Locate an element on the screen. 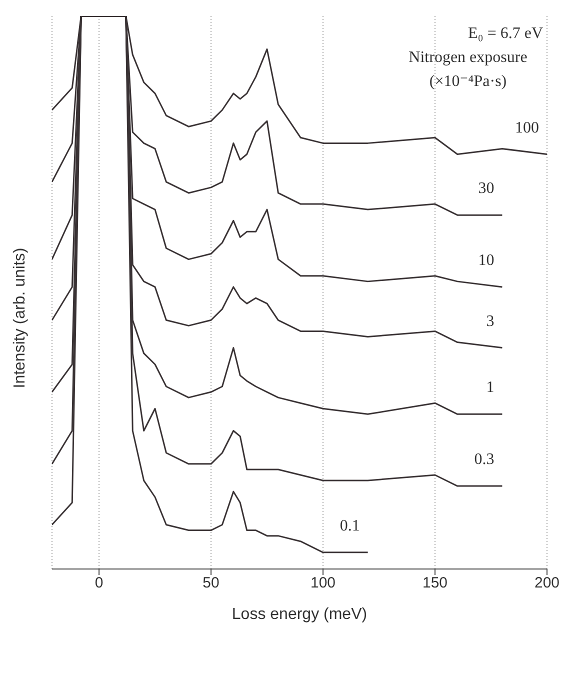 The width and height of the screenshot is (573, 677). series-label: 1 is located at coordinates (490, 387).